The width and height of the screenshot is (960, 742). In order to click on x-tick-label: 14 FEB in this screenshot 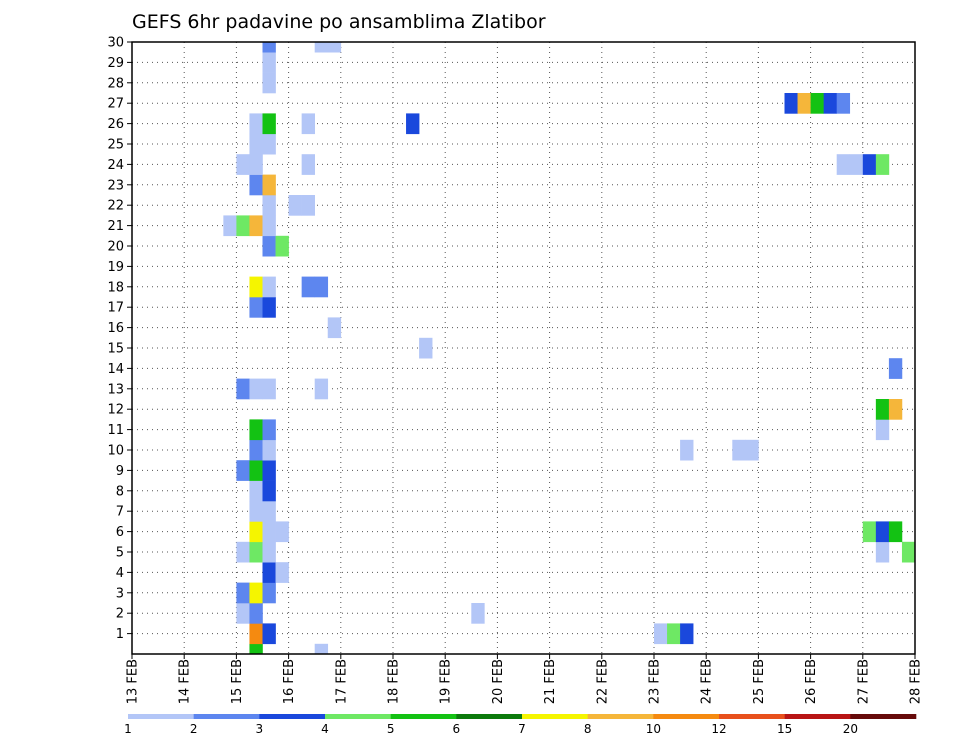, I will do `click(185, 681)`.